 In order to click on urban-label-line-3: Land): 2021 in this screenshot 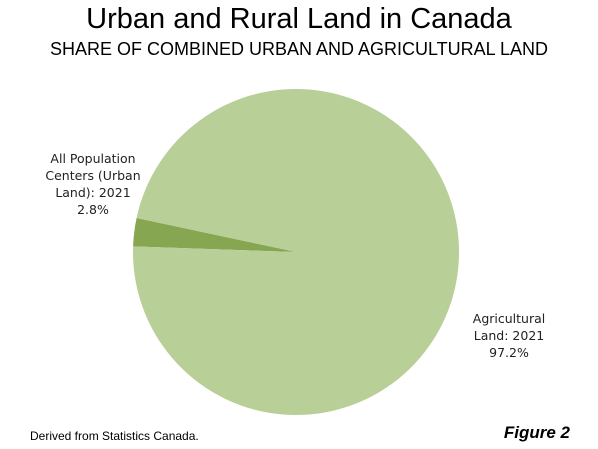, I will do `click(93, 192)`.